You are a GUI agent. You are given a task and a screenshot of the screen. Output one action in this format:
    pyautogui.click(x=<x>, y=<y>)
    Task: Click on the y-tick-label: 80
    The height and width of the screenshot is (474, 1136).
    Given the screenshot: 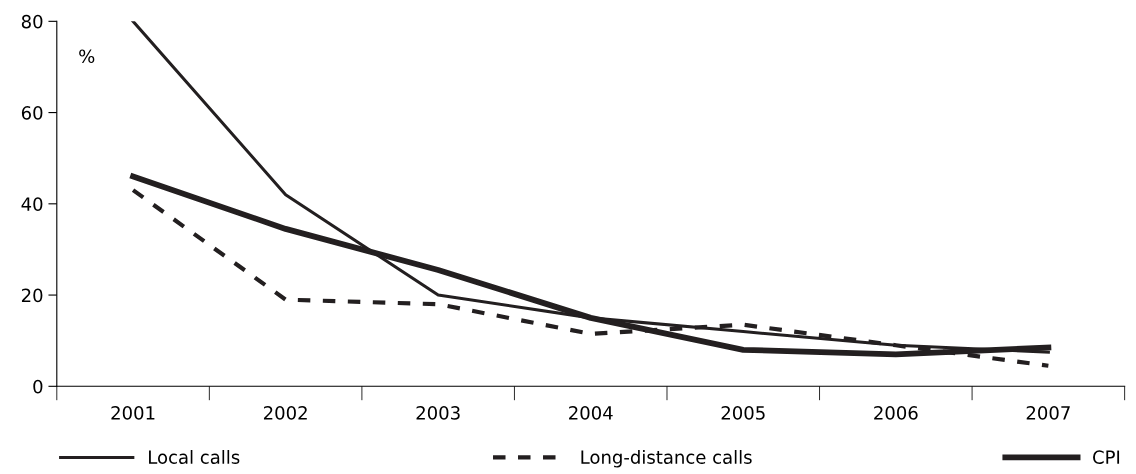 What is the action you would take?
    pyautogui.click(x=32, y=21)
    